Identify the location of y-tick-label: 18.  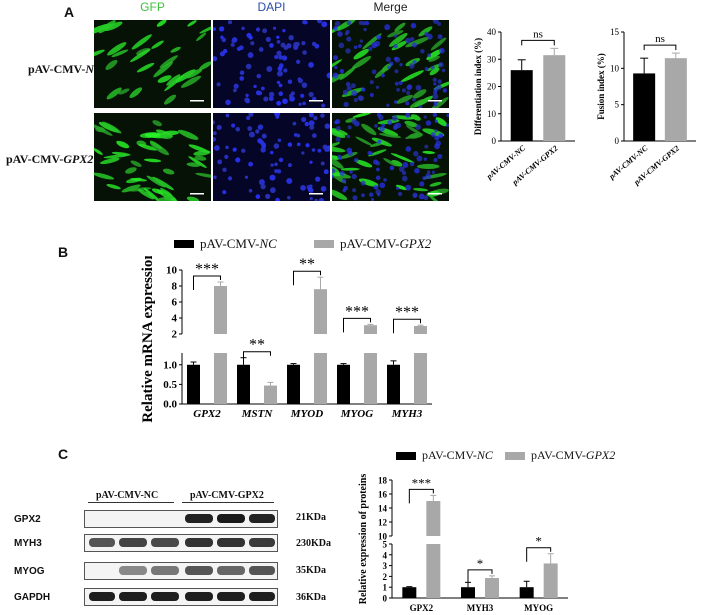
(383, 481).